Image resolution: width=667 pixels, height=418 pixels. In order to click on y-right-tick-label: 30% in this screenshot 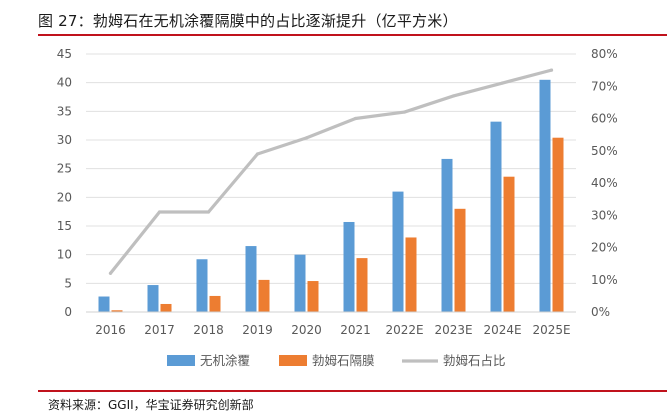, I will do `click(604, 215)`.